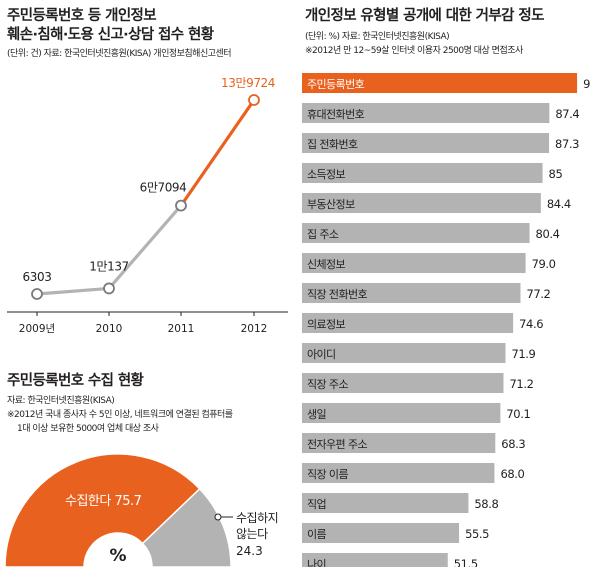 The height and width of the screenshot is (567, 590). I want to click on pie-slice-label: 수집한다 75.7, so click(103, 501).